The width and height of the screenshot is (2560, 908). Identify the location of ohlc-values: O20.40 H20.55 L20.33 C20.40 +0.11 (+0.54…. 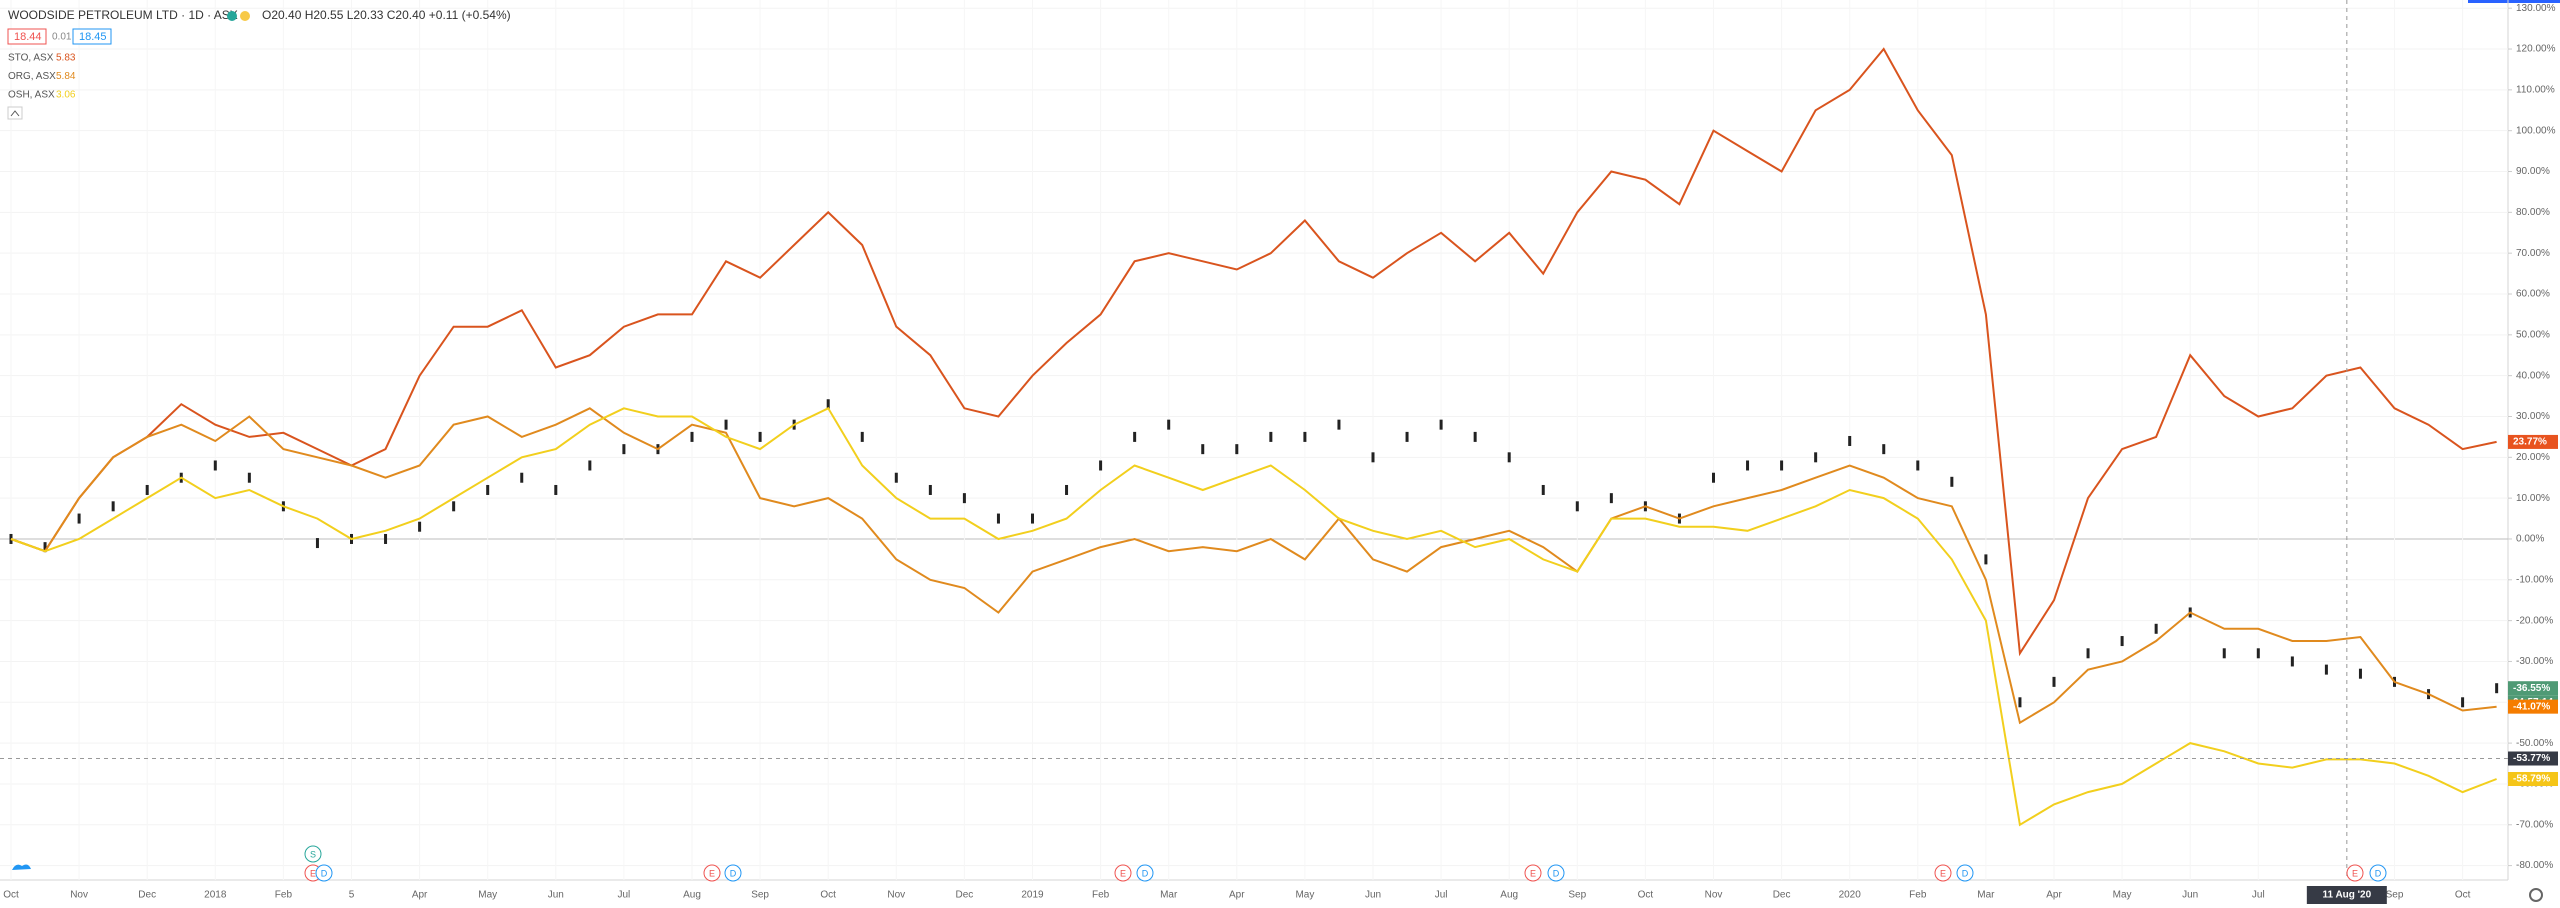
(386, 15).